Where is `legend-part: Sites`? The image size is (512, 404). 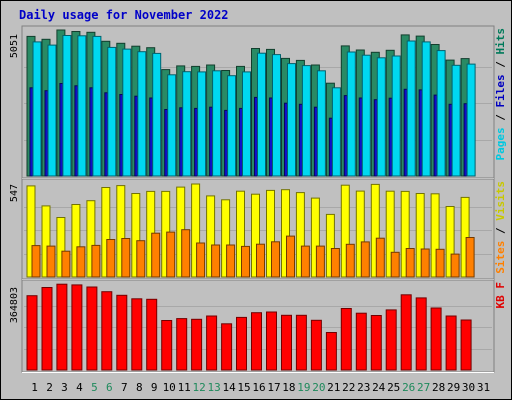
legend-part: Sites is located at coordinates (500, 257).